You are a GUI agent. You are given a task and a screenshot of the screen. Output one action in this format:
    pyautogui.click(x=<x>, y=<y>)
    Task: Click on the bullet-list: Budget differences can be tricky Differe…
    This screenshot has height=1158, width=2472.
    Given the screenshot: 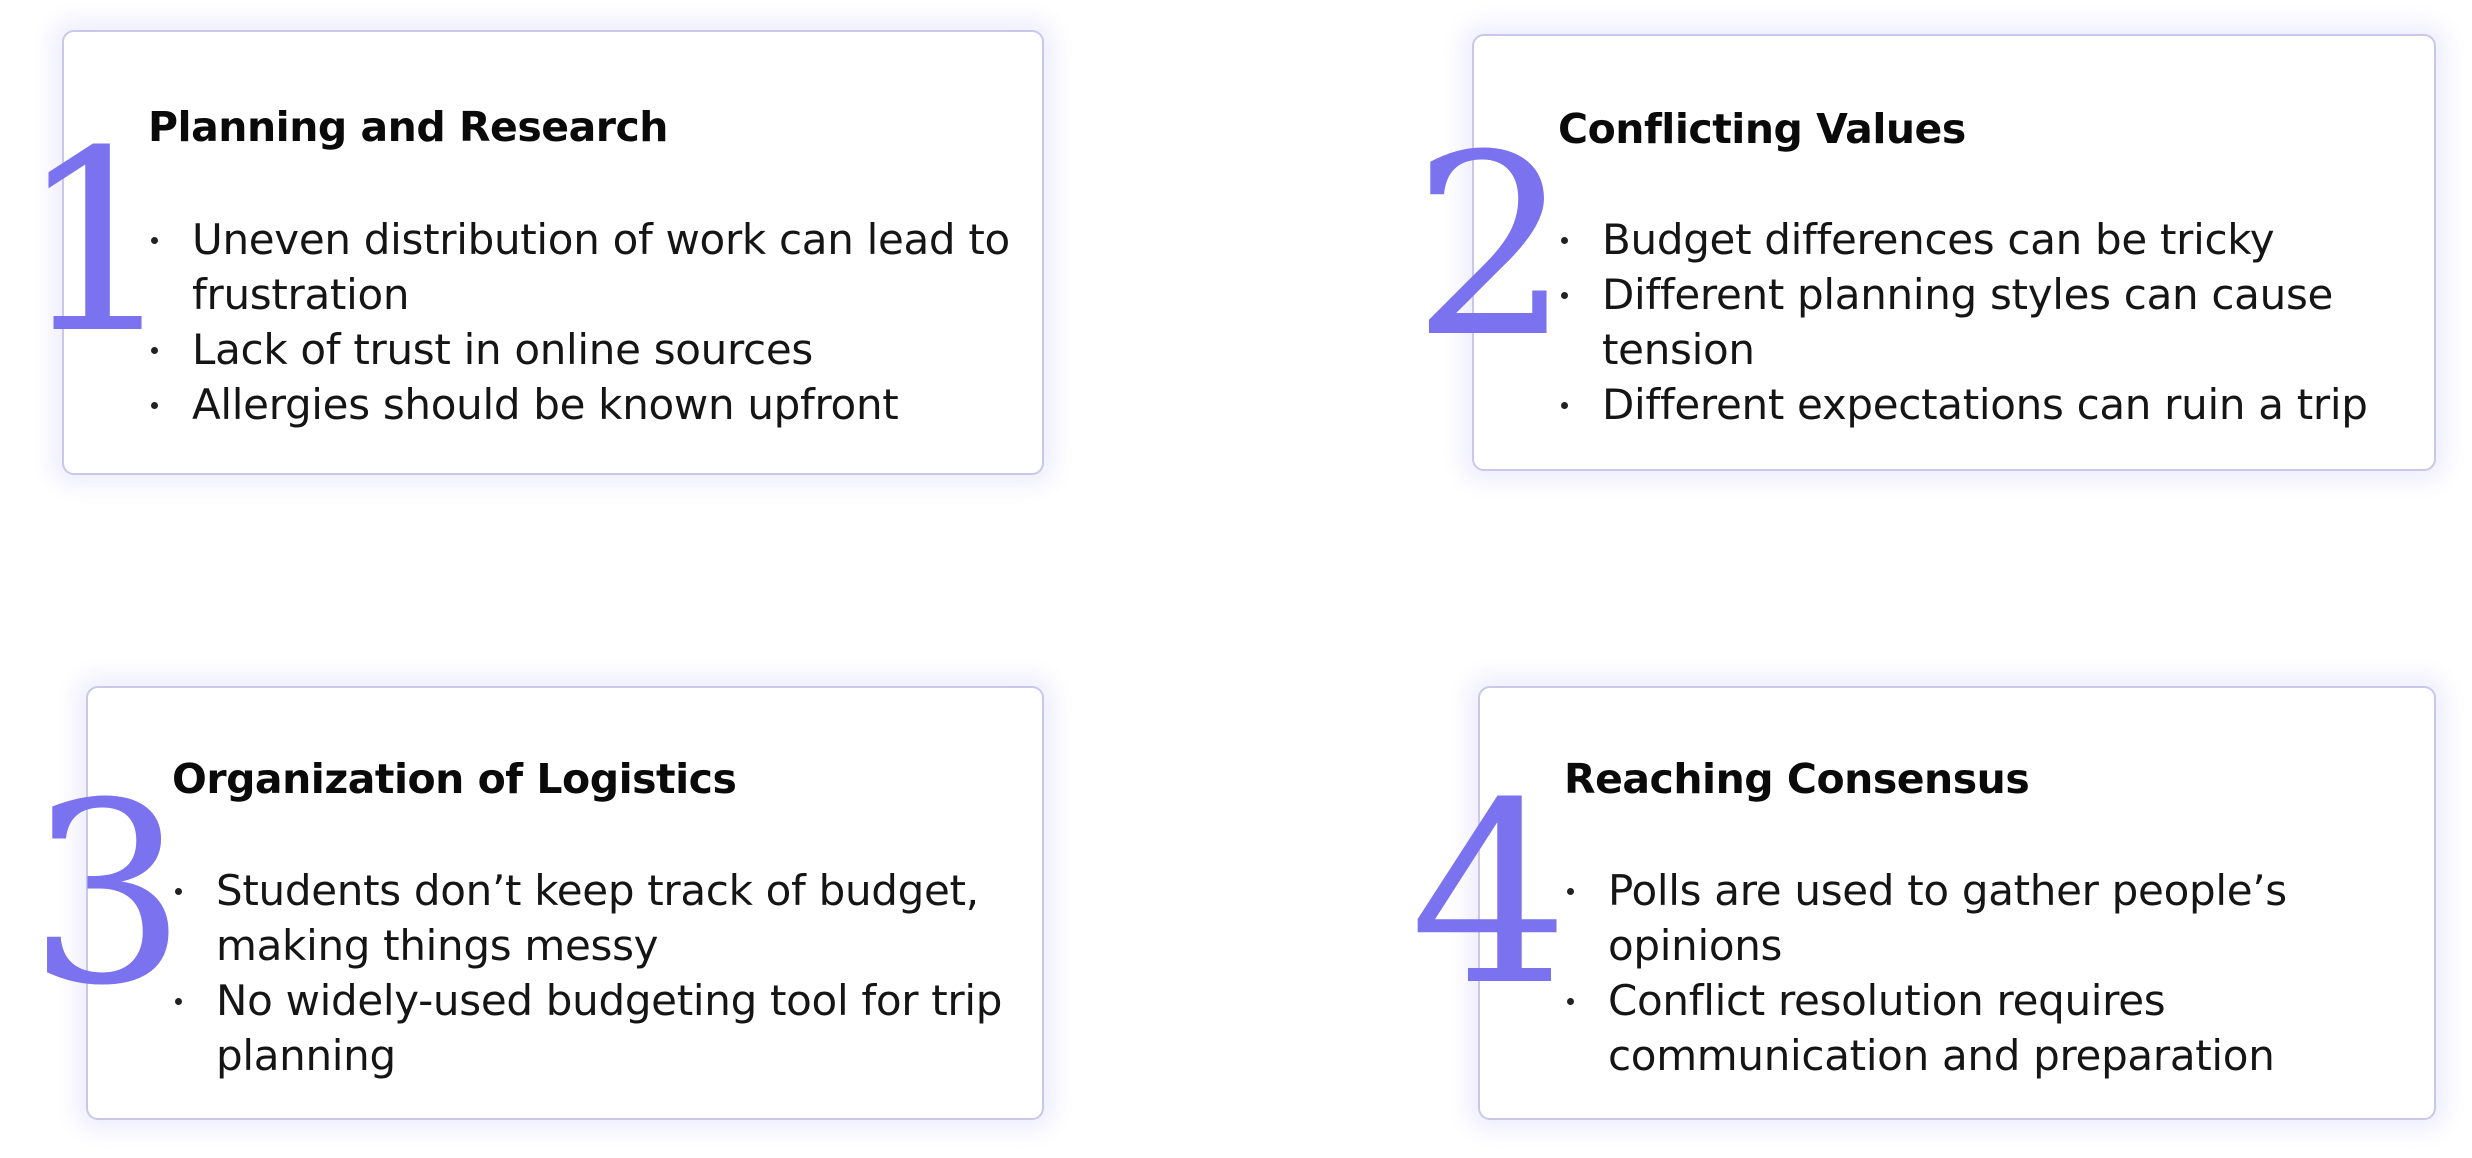 What is the action you would take?
    pyautogui.click(x=1988, y=322)
    